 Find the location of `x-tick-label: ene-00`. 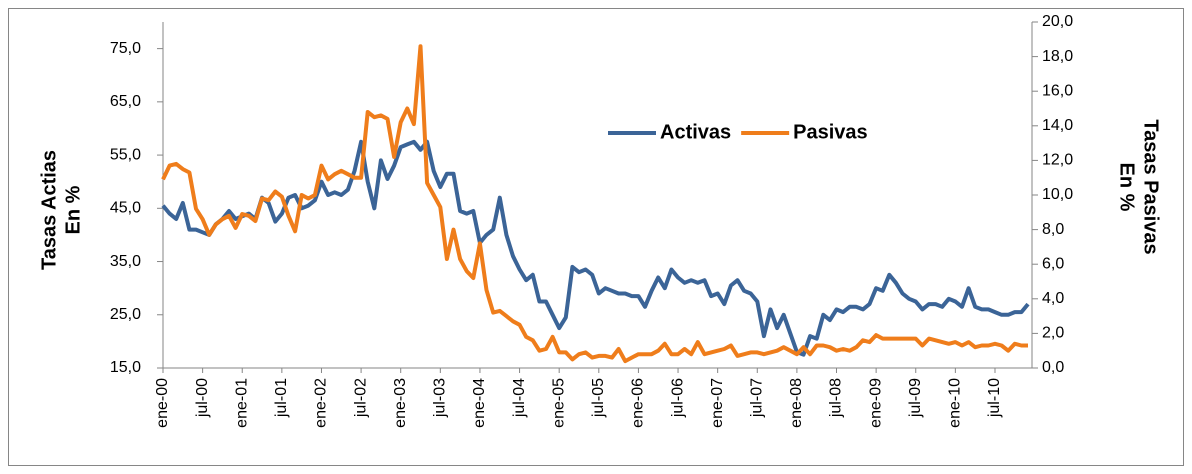

x-tick-label: ene-00 is located at coordinates (162, 403).